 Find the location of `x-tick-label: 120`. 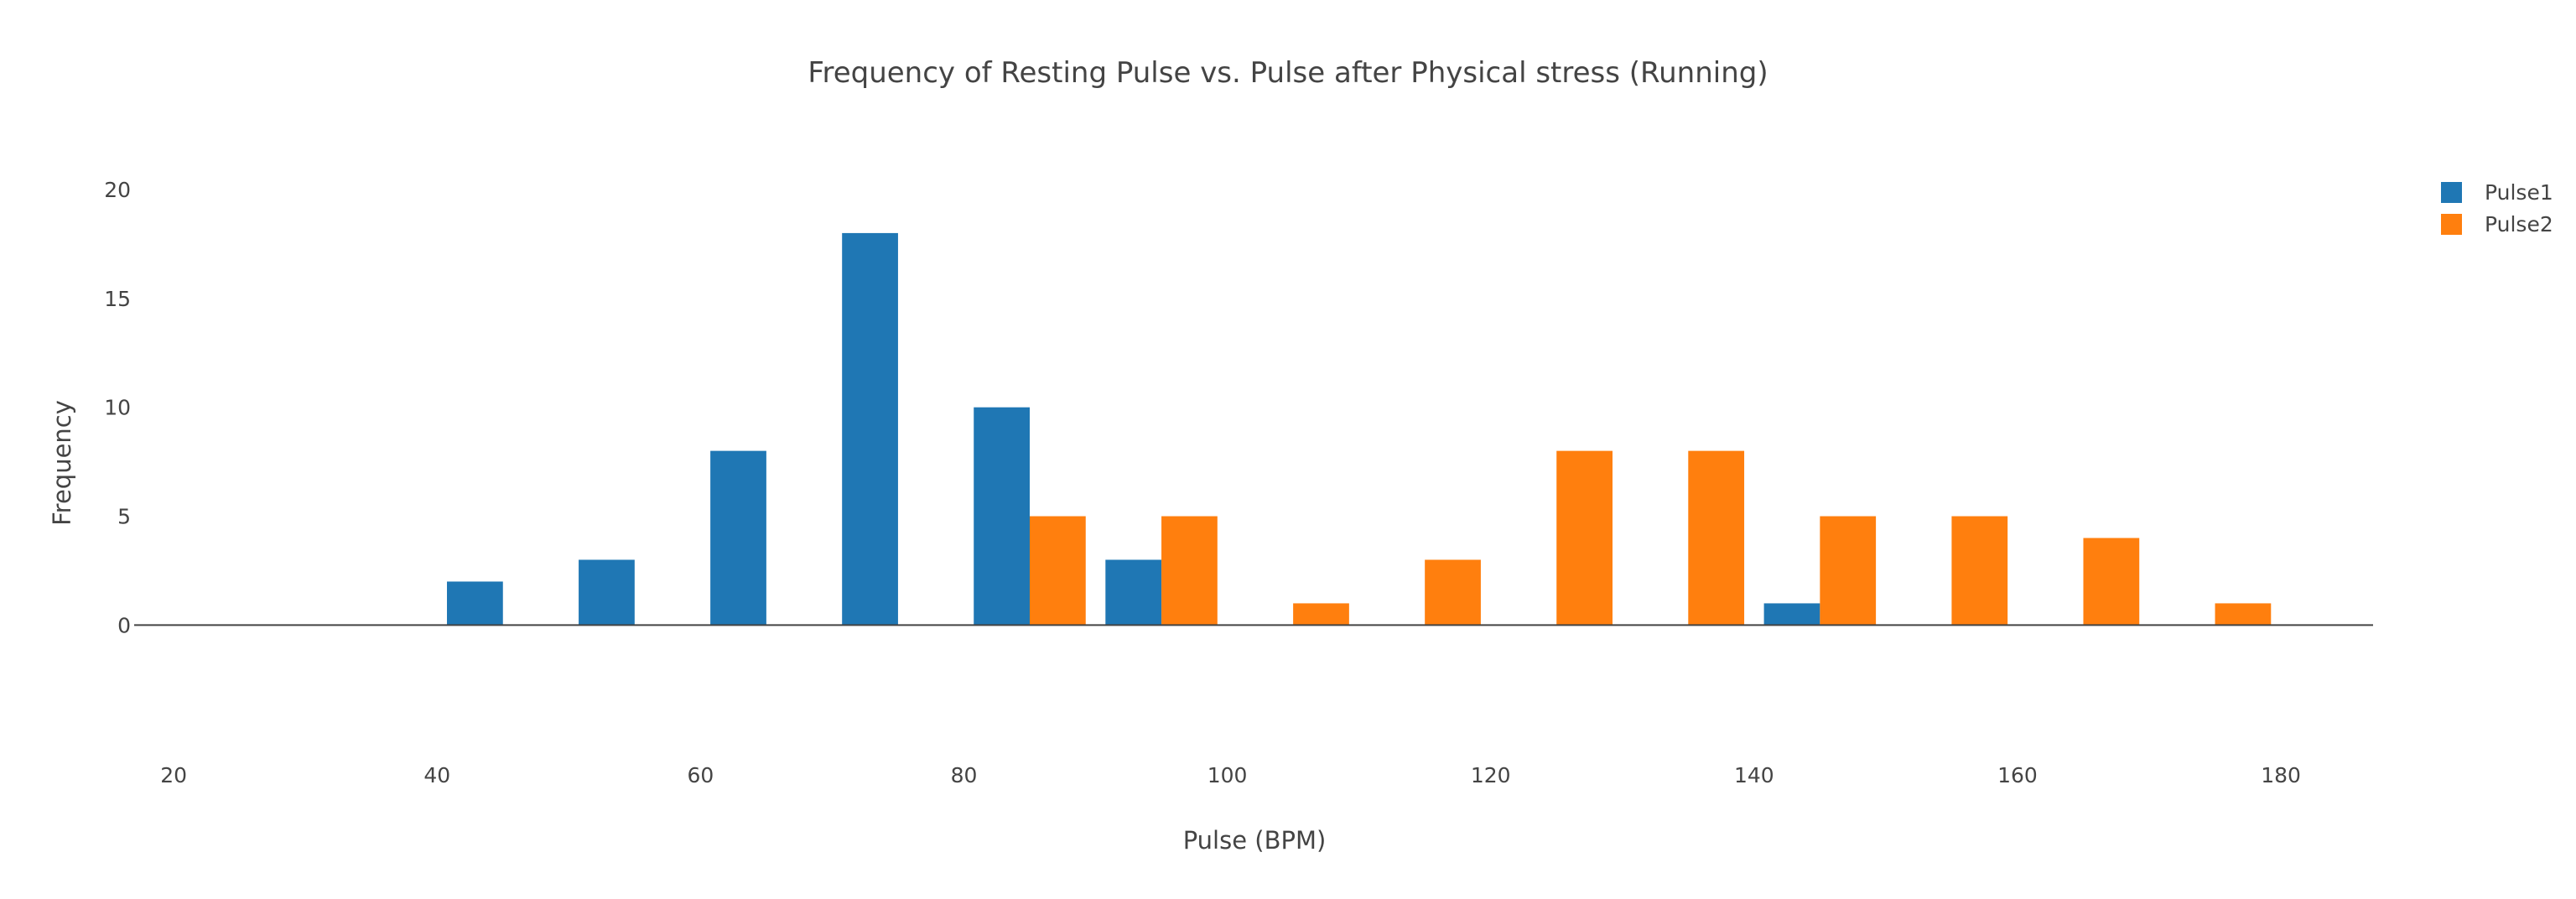

x-tick-label: 120 is located at coordinates (1491, 775).